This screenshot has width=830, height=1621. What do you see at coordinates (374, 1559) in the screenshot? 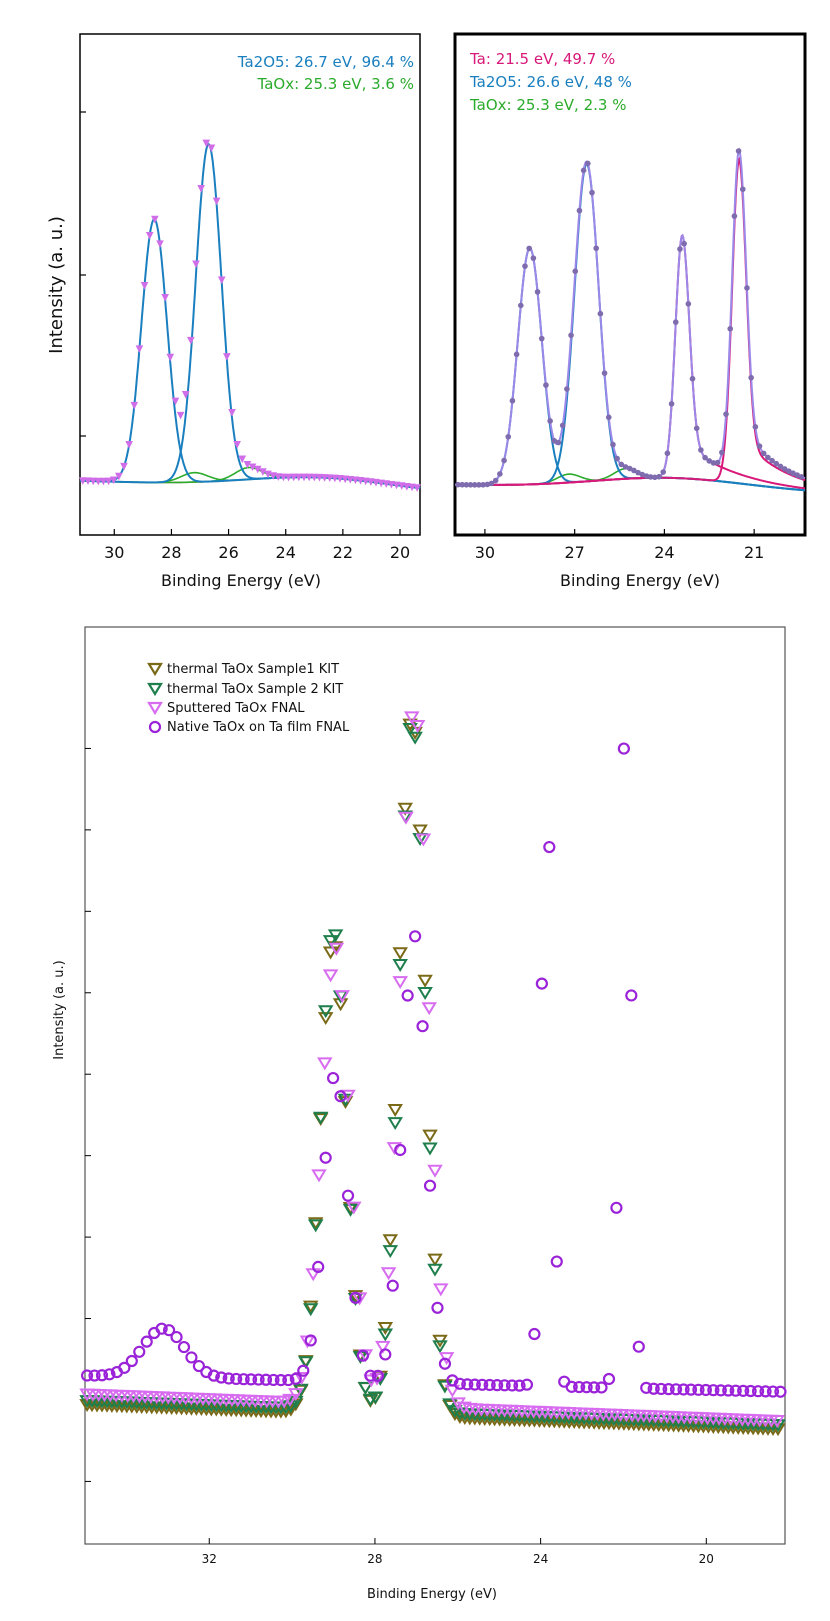
I see `panel-c-x-tick-label: 28` at bounding box center [374, 1559].